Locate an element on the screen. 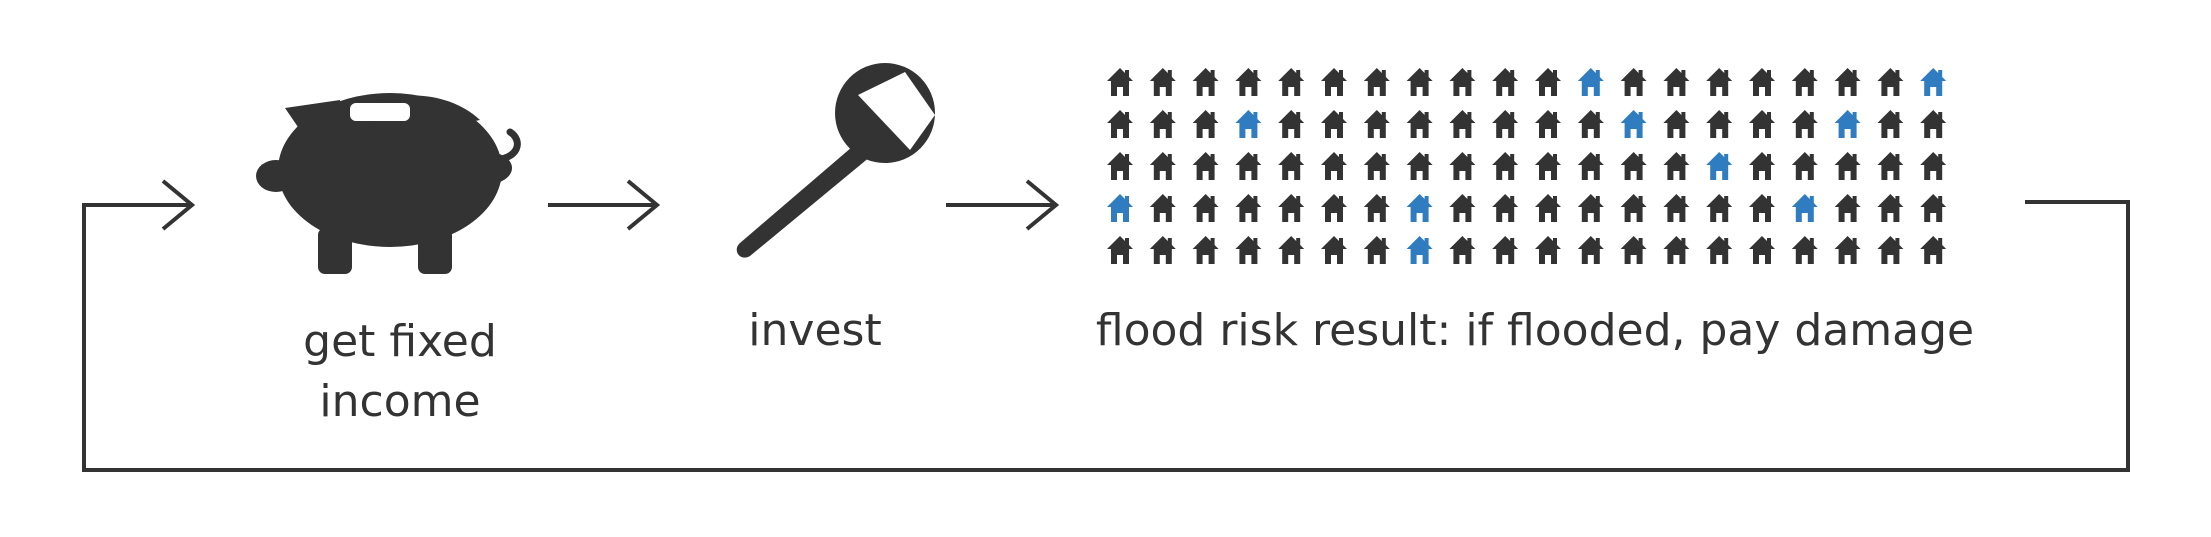 The image size is (2211, 537). step-label-invest: invest is located at coordinates (815, 330).